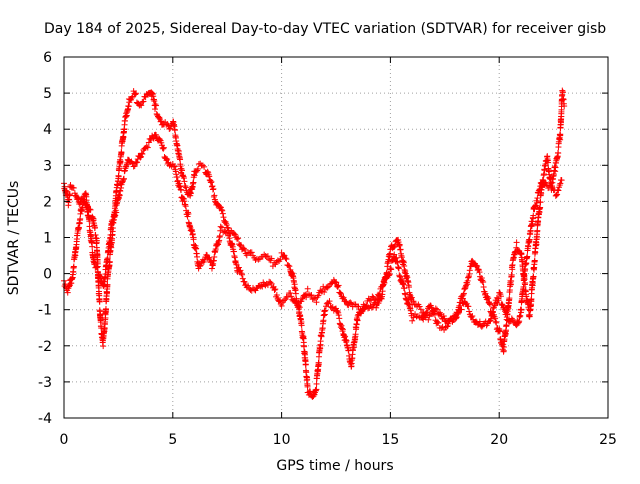  Describe the element at coordinates (14, 238) in the screenshot. I see `y-axis-title: SDTVAR / TECUs` at that location.